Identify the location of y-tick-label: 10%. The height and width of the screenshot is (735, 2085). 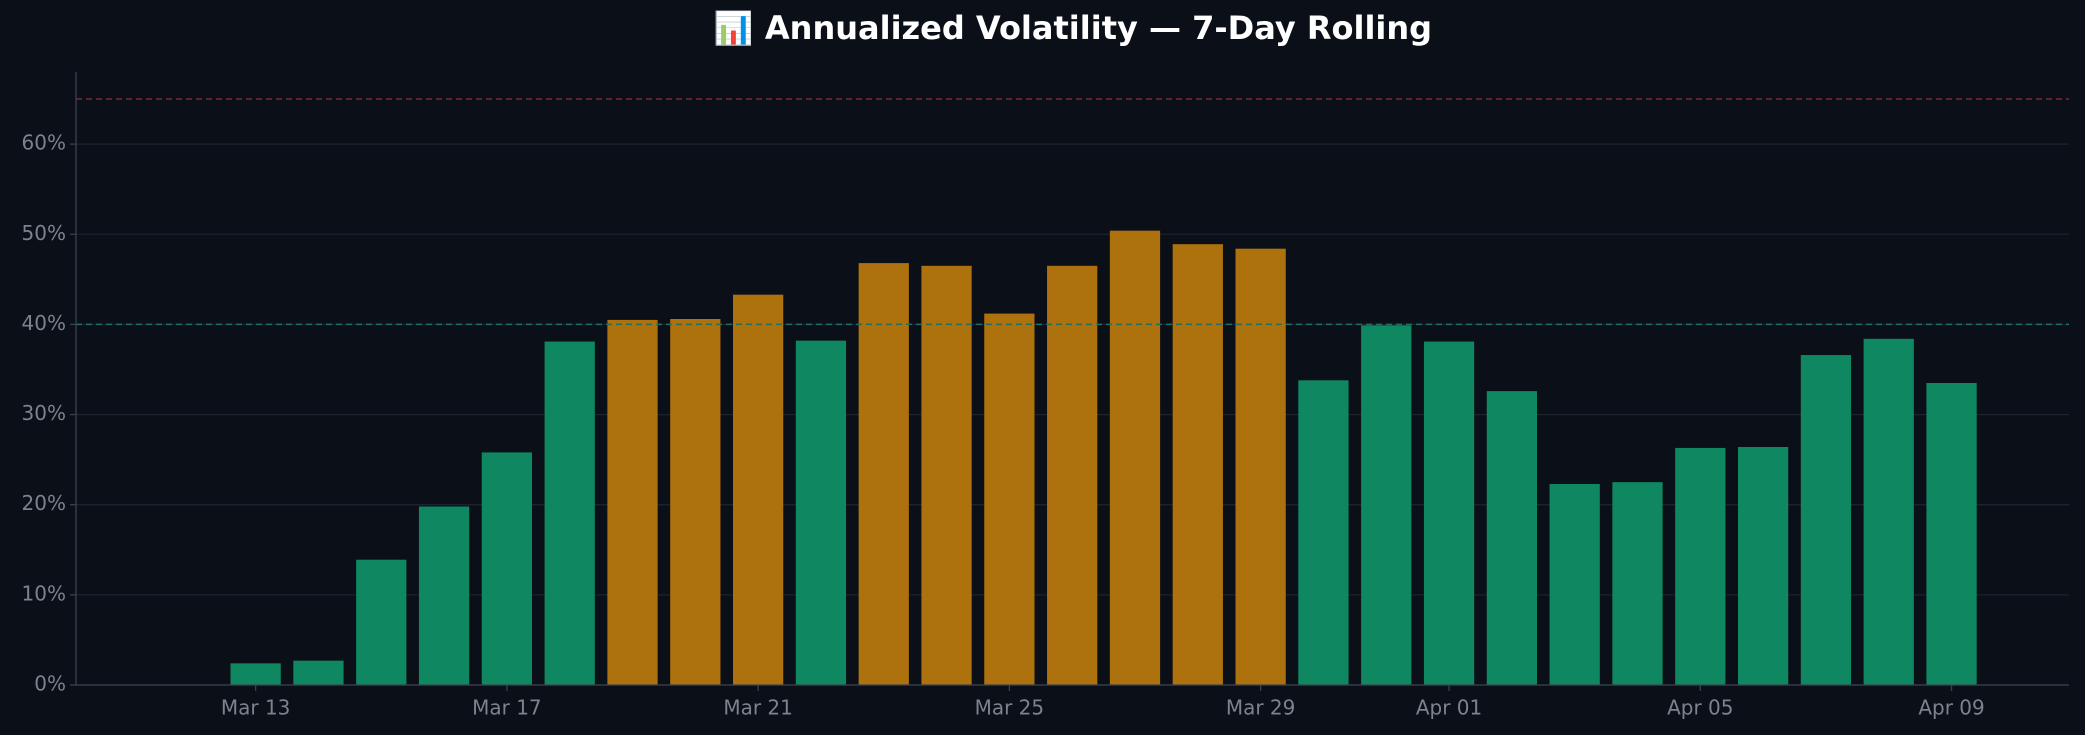
(44, 593).